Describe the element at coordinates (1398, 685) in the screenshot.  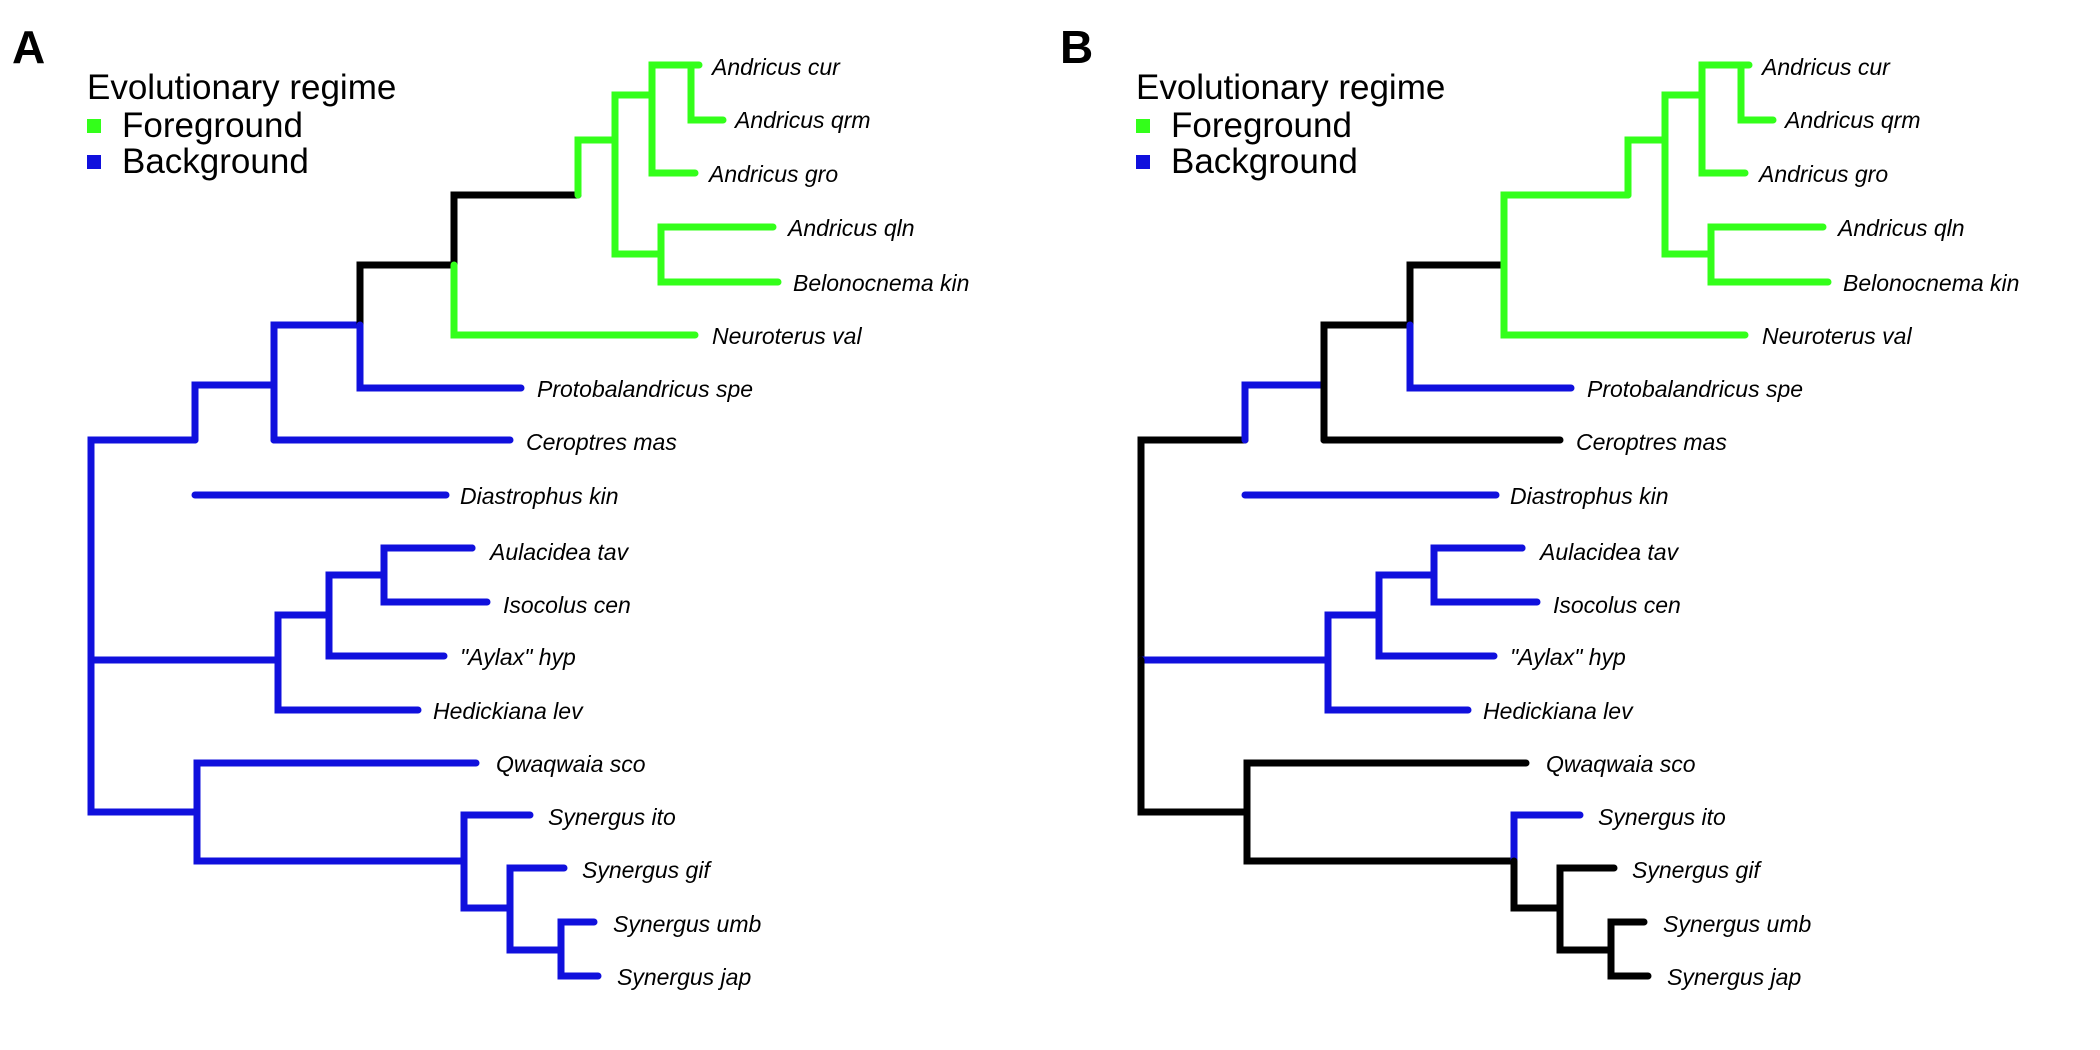
I see `branch-hedickiana-lev-tip` at that location.